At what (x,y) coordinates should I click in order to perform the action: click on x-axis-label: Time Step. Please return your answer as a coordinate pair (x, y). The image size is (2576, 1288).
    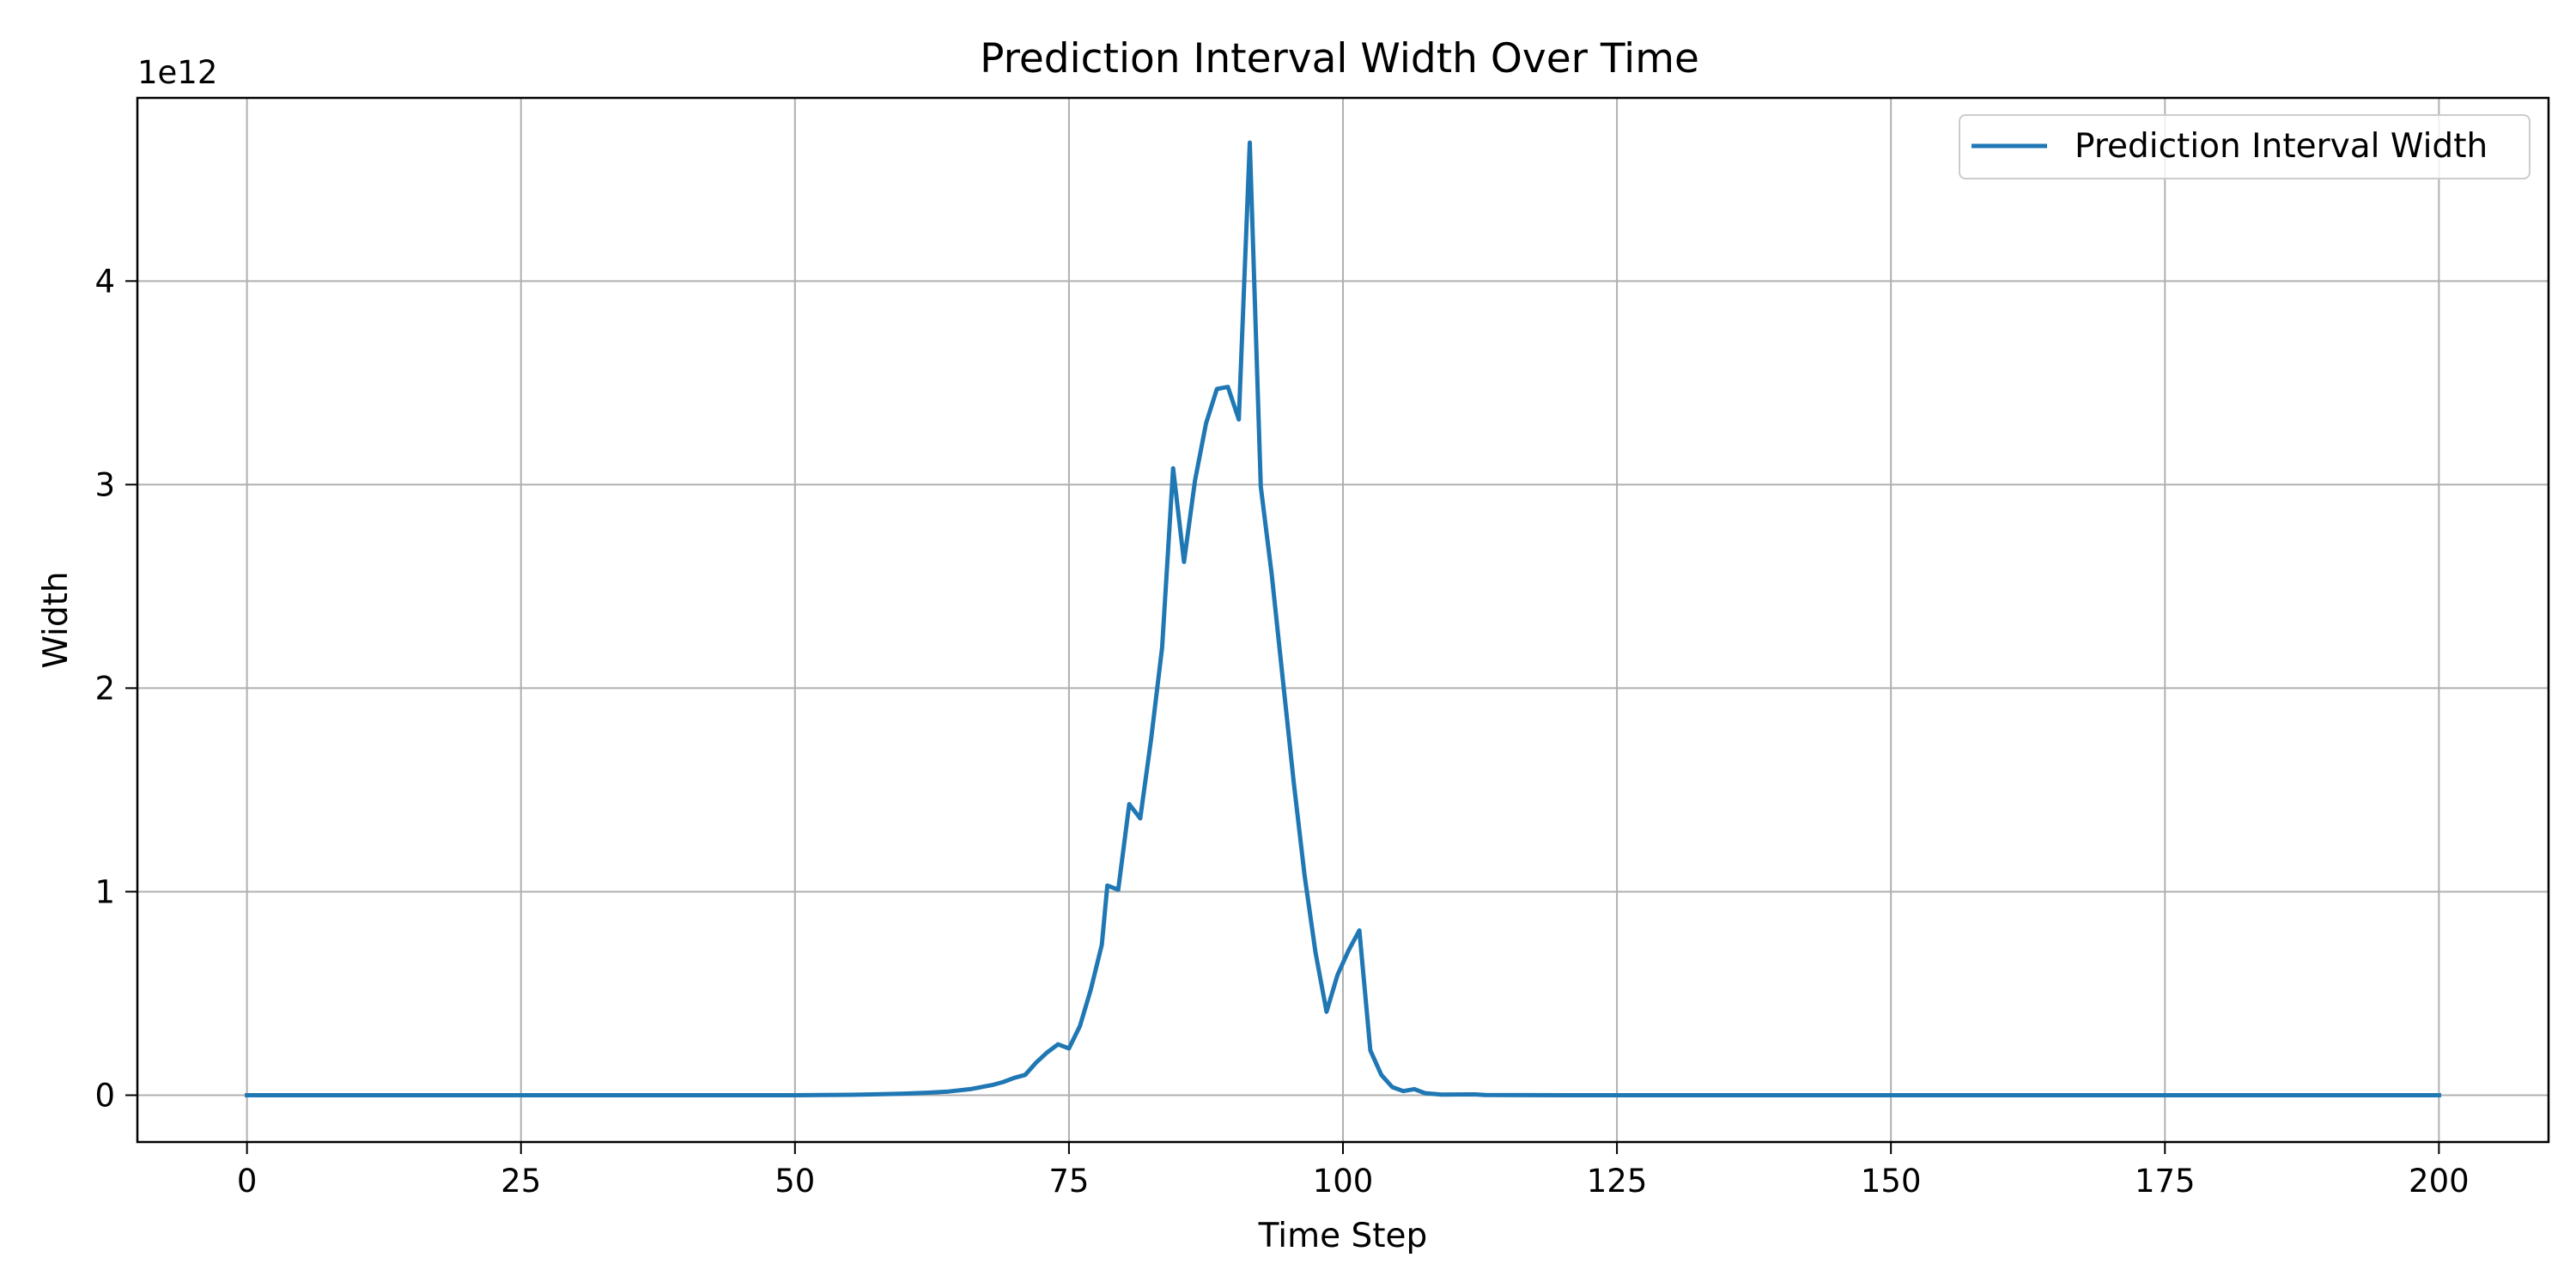
    Looking at the image, I should click on (1343, 1236).